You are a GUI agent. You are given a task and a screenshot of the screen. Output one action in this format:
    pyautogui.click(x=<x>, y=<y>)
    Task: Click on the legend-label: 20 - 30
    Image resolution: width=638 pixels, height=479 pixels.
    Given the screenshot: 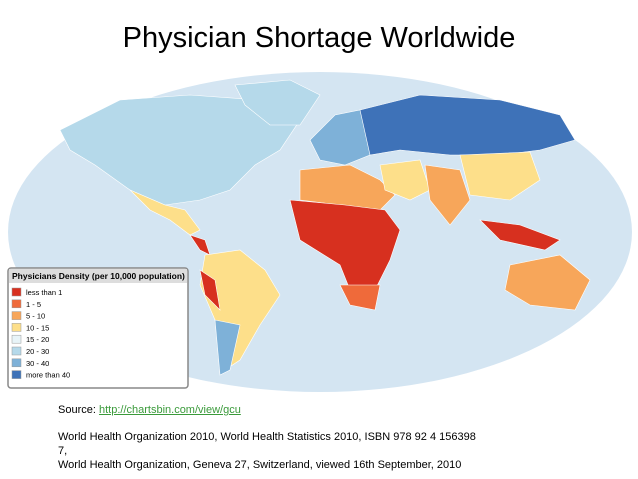 What is the action you would take?
    pyautogui.click(x=37, y=351)
    